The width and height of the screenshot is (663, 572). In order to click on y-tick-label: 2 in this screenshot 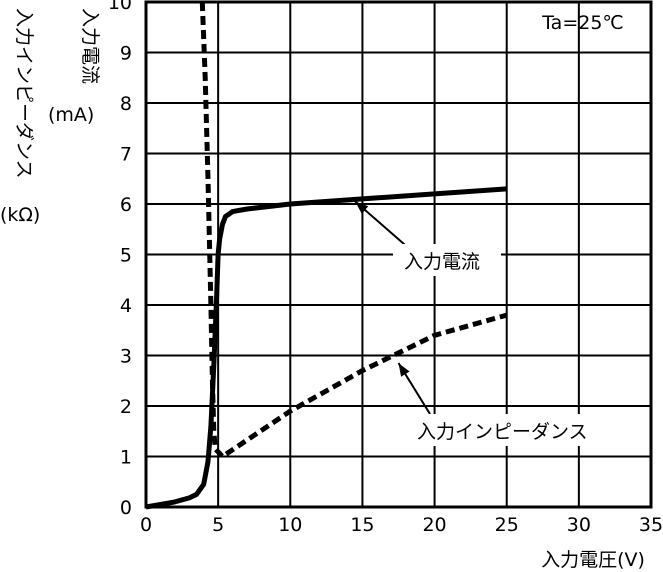, I will do `click(126, 407)`.